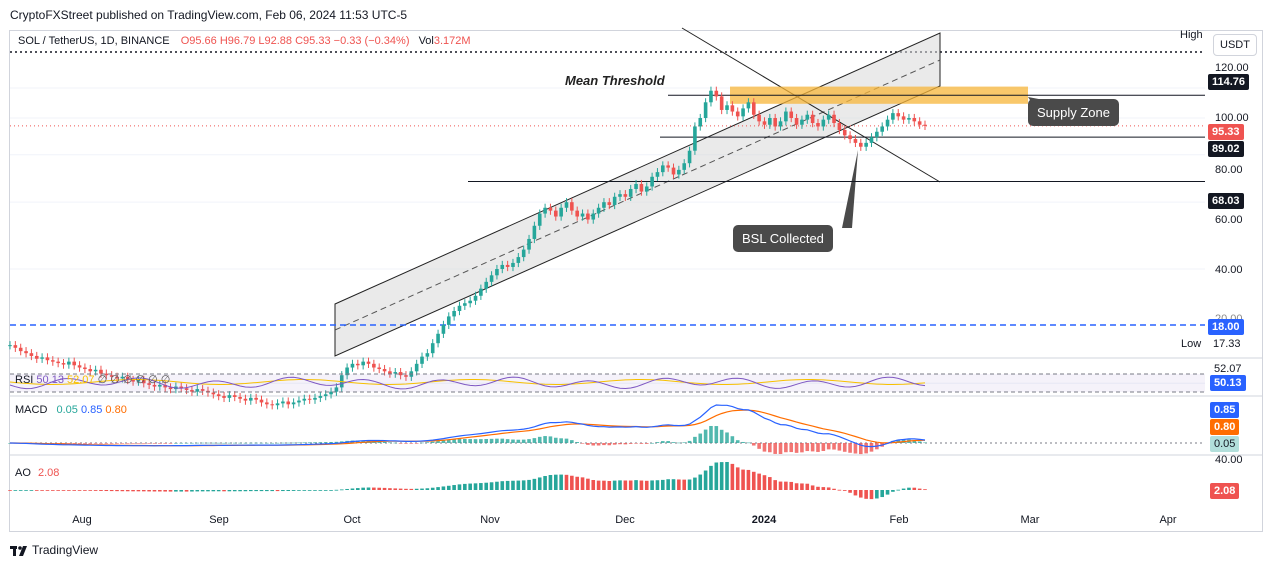 This screenshot has height=568, width=1273. I want to click on macd-legend: MACD 0.05 0.85 0.80, so click(71, 410).